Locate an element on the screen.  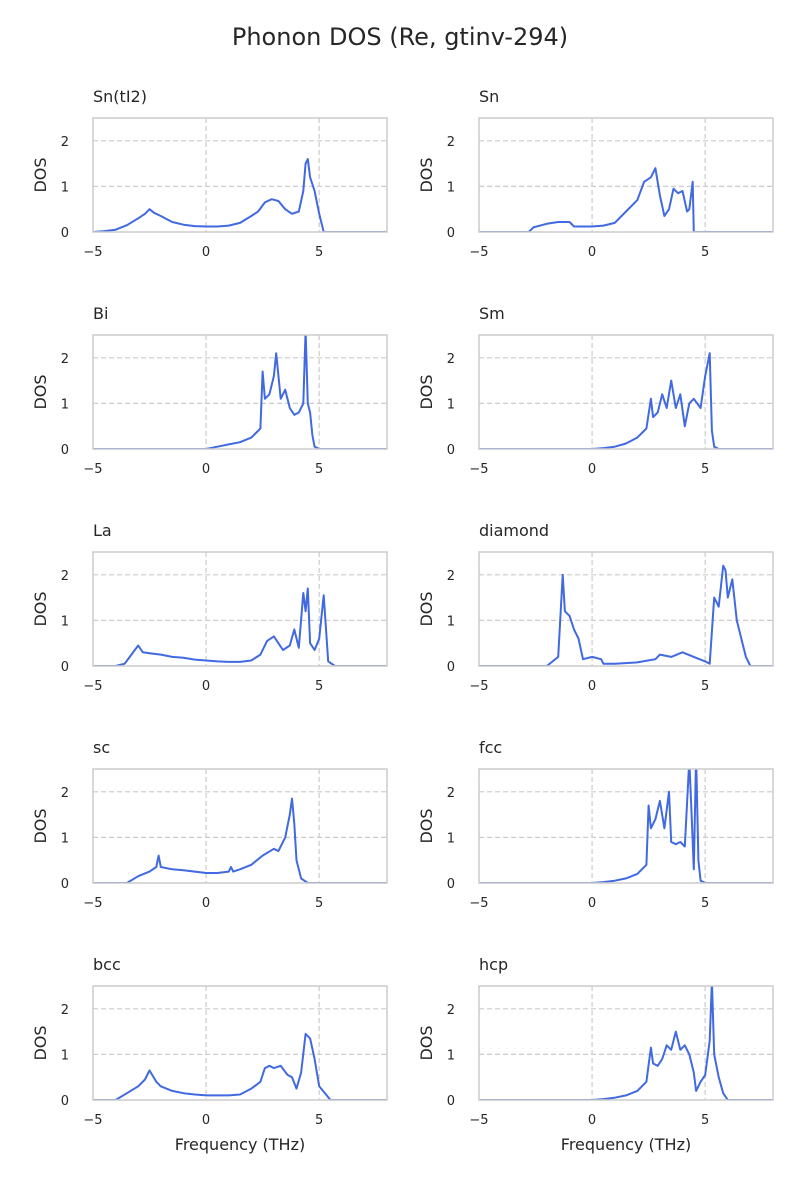
subplot-6: −5 0 5 0 1 2 DOS sc is located at coordinates (209, 824).